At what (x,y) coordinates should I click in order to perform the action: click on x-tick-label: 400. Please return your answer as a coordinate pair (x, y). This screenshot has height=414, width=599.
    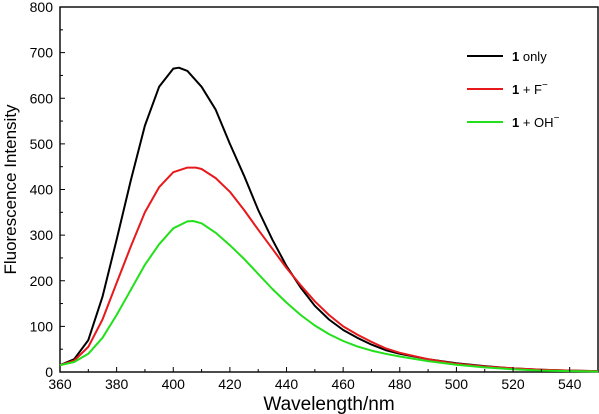
    Looking at the image, I should click on (174, 384).